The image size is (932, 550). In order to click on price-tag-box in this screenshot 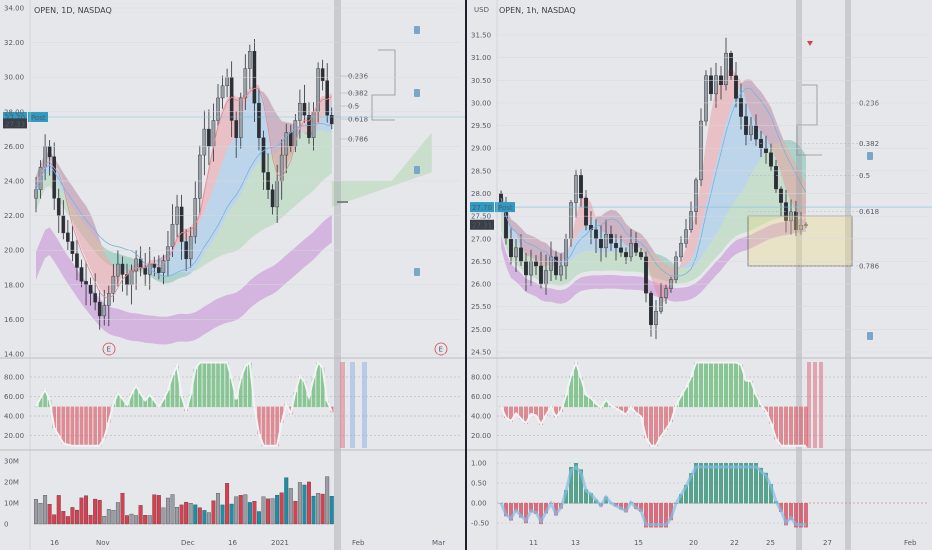, I will do `click(482, 207)`.